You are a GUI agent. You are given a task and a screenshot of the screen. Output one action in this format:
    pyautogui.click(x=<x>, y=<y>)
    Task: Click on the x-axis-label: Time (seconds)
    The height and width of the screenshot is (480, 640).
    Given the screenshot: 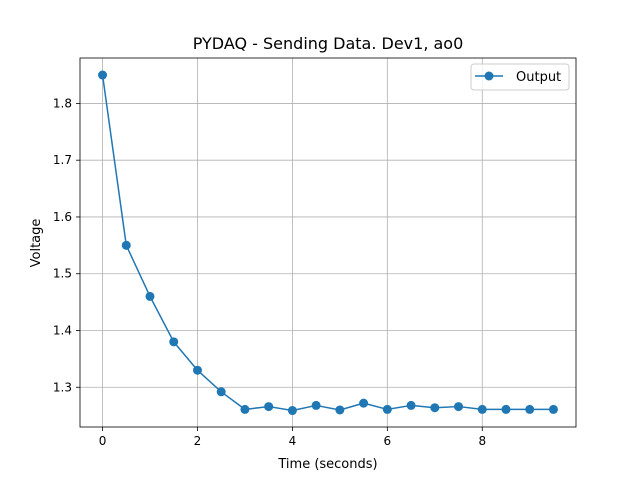 What is the action you would take?
    pyautogui.click(x=327, y=464)
    